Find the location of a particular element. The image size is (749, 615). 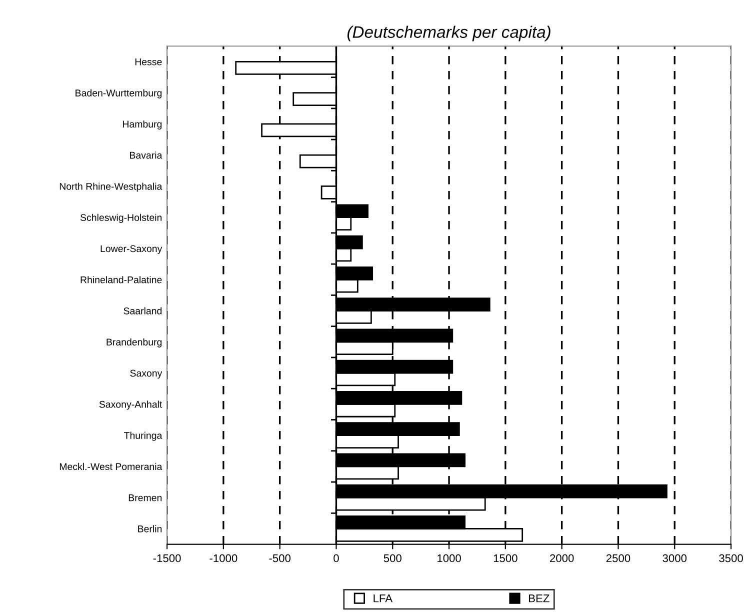

y-tick-label: Saxony-Anhalt is located at coordinates (130, 405).